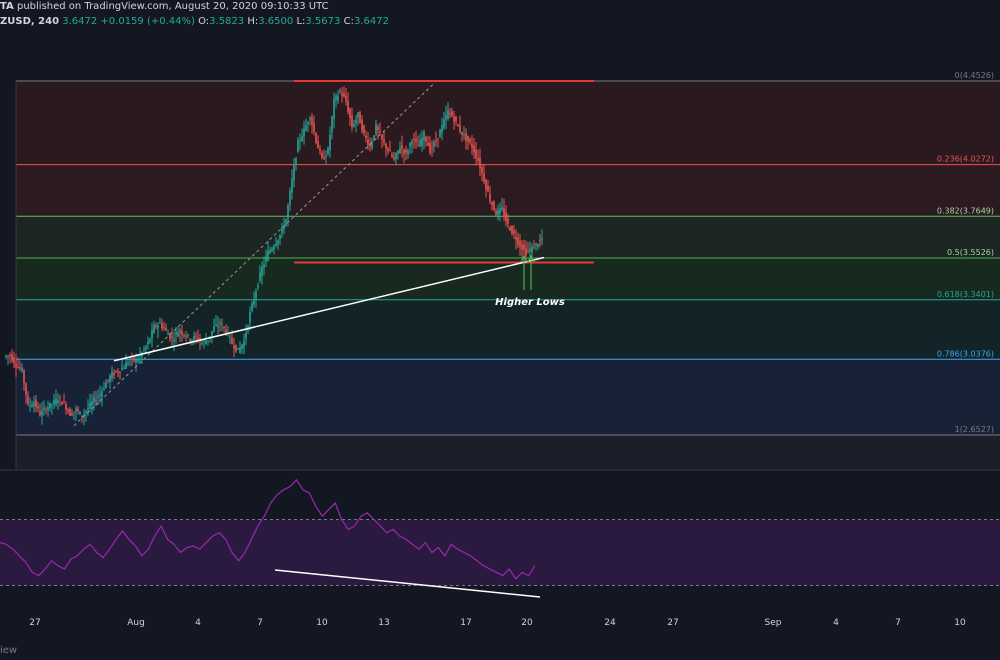 The width and height of the screenshot is (1000, 660). What do you see at coordinates (371, 21) in the screenshot?
I see `close-value: 3.6472` at bounding box center [371, 21].